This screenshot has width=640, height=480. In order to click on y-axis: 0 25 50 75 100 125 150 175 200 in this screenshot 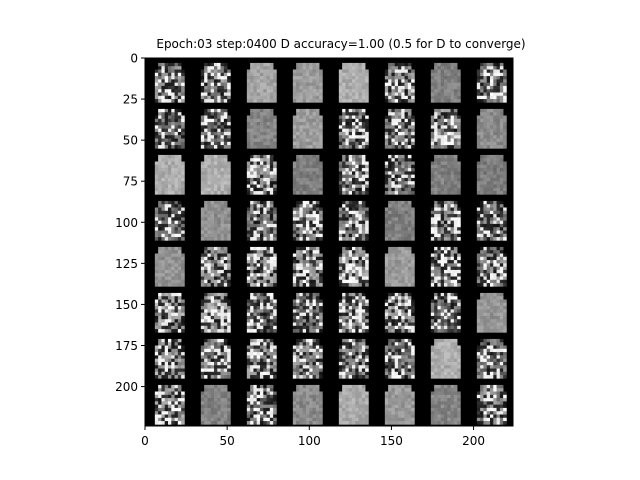, I will do `click(130, 223)`.